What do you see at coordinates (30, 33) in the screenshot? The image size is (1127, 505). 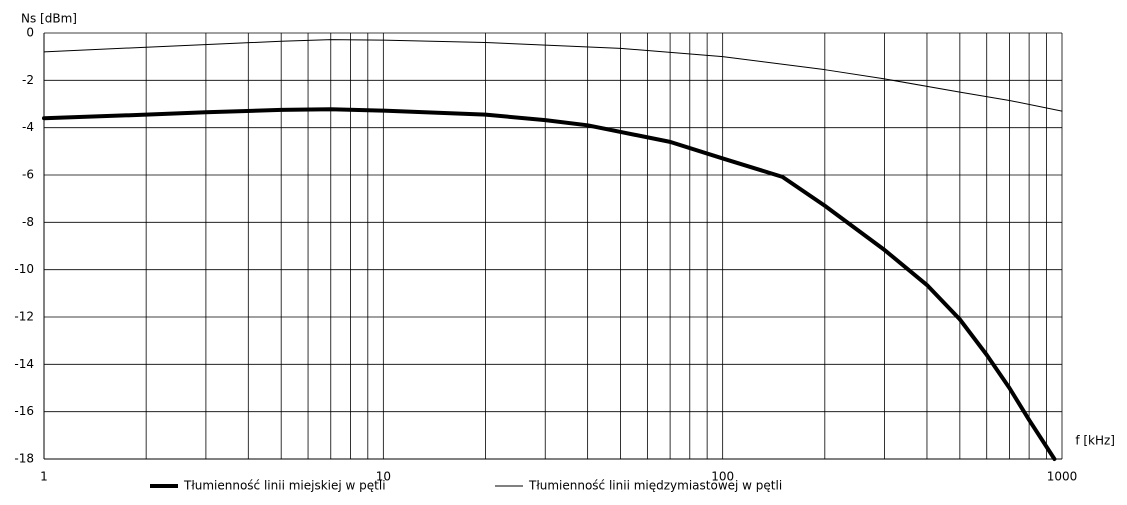 I see `y-tick-label: 0` at bounding box center [30, 33].